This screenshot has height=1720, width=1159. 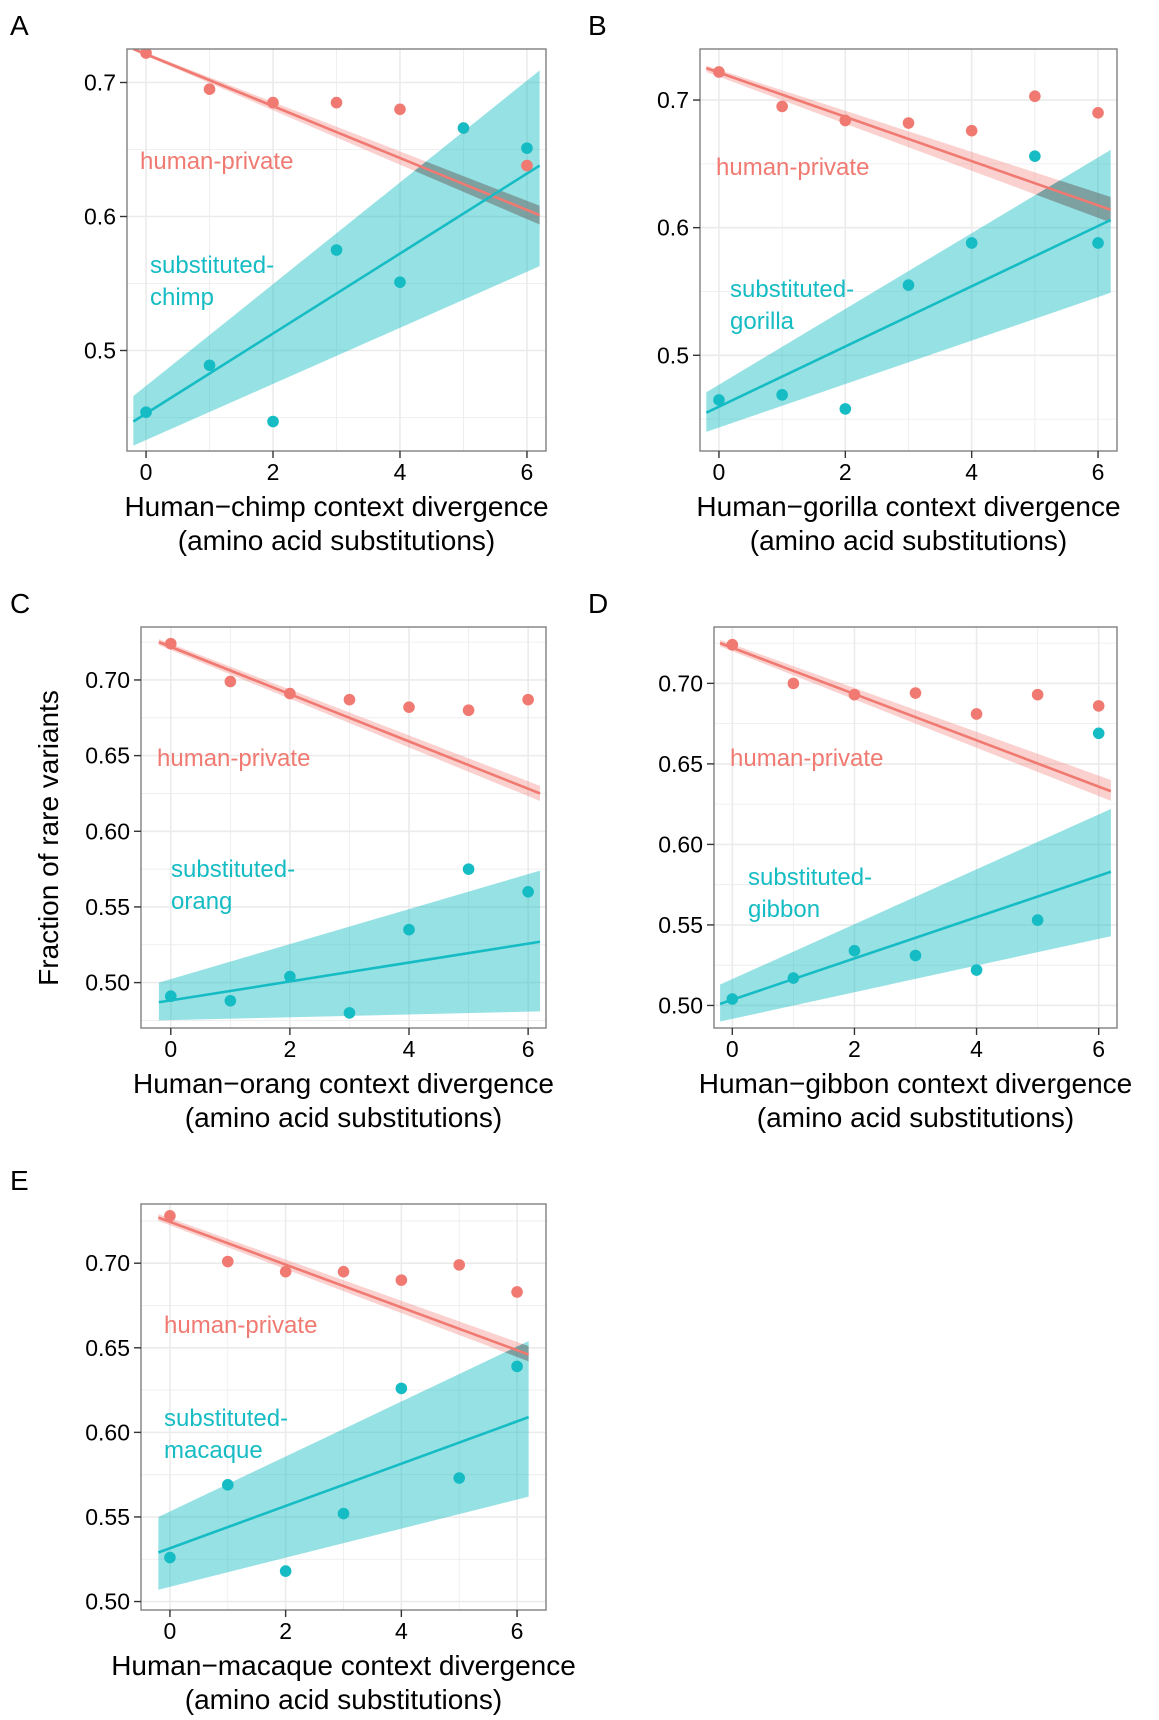 I want to click on panel-a-substituted-chimp-annotation: chimp, so click(x=182, y=297).